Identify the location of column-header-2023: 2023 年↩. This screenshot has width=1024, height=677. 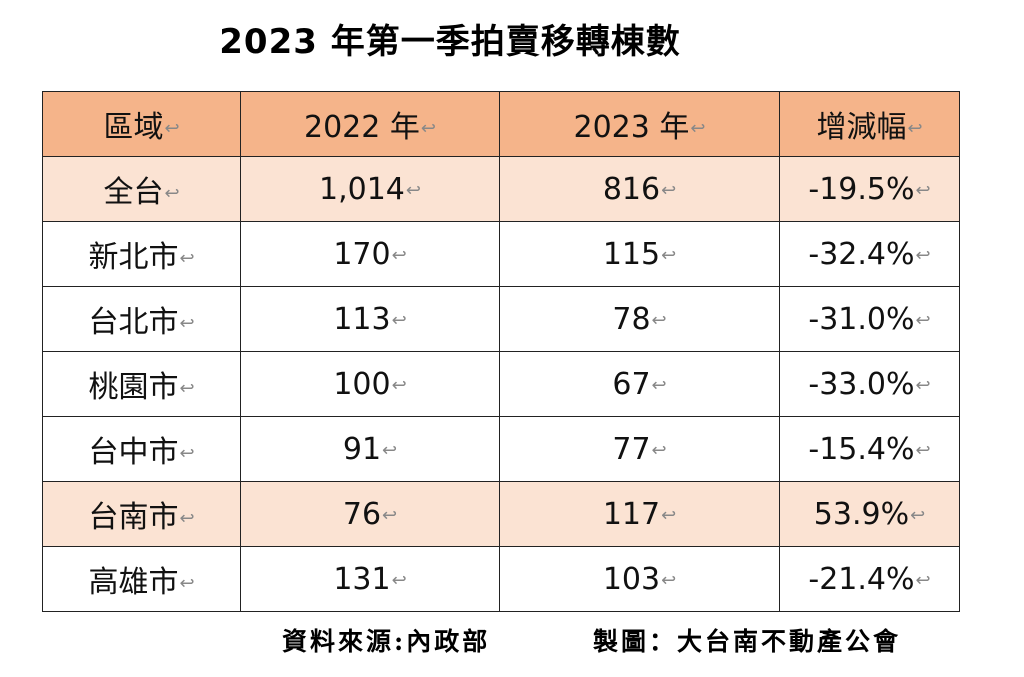
(639, 124).